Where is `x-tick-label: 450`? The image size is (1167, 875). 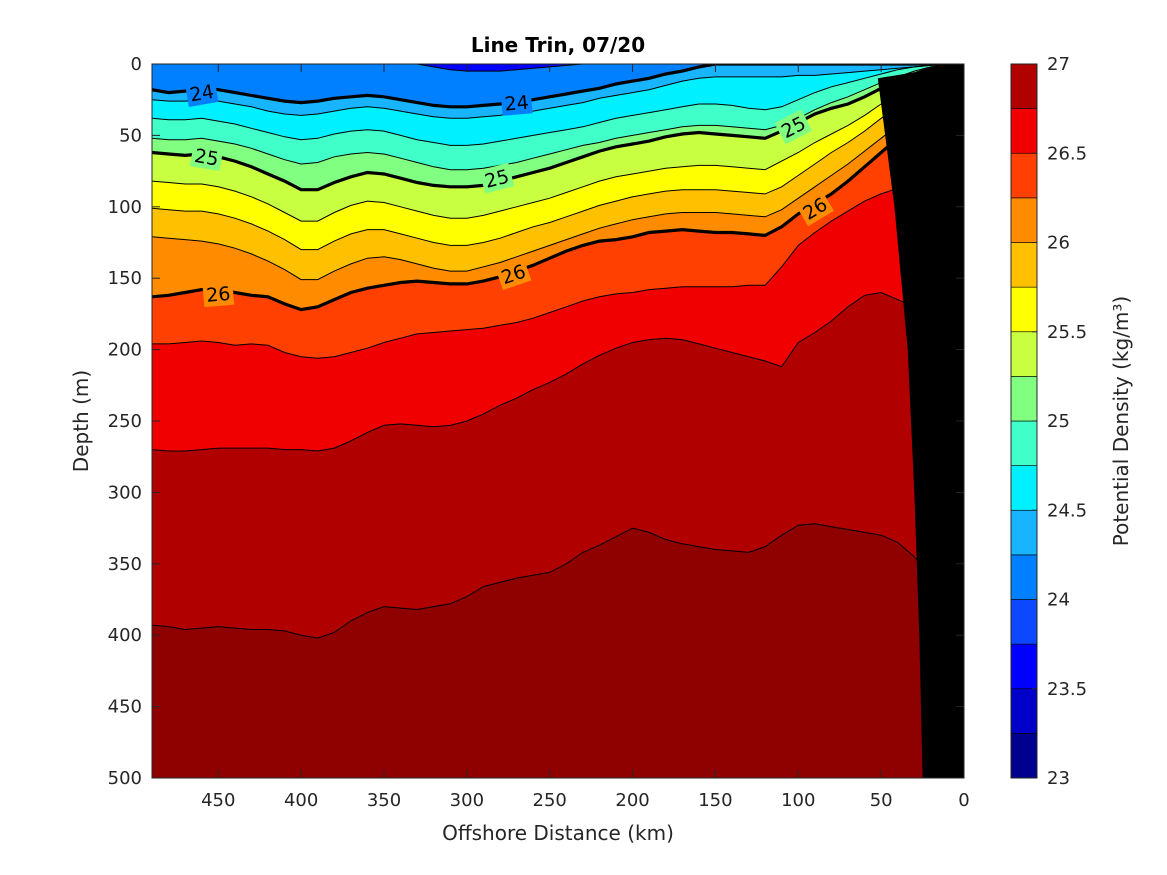
x-tick-label: 450 is located at coordinates (218, 800).